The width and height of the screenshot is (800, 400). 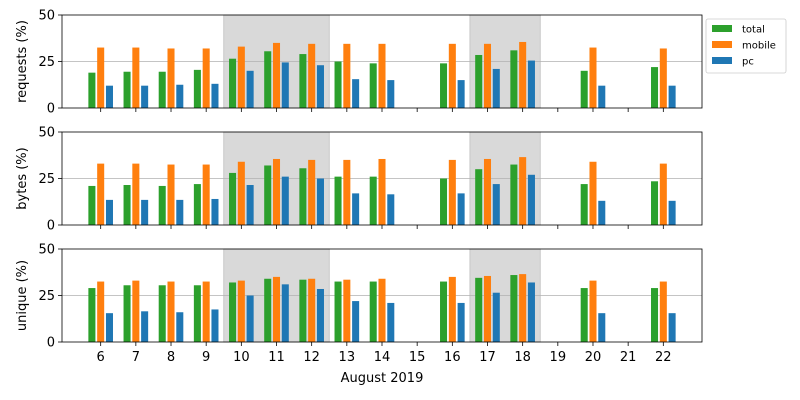 What do you see at coordinates (558, 357) in the screenshot?
I see `x-tick-label: 19` at bounding box center [558, 357].